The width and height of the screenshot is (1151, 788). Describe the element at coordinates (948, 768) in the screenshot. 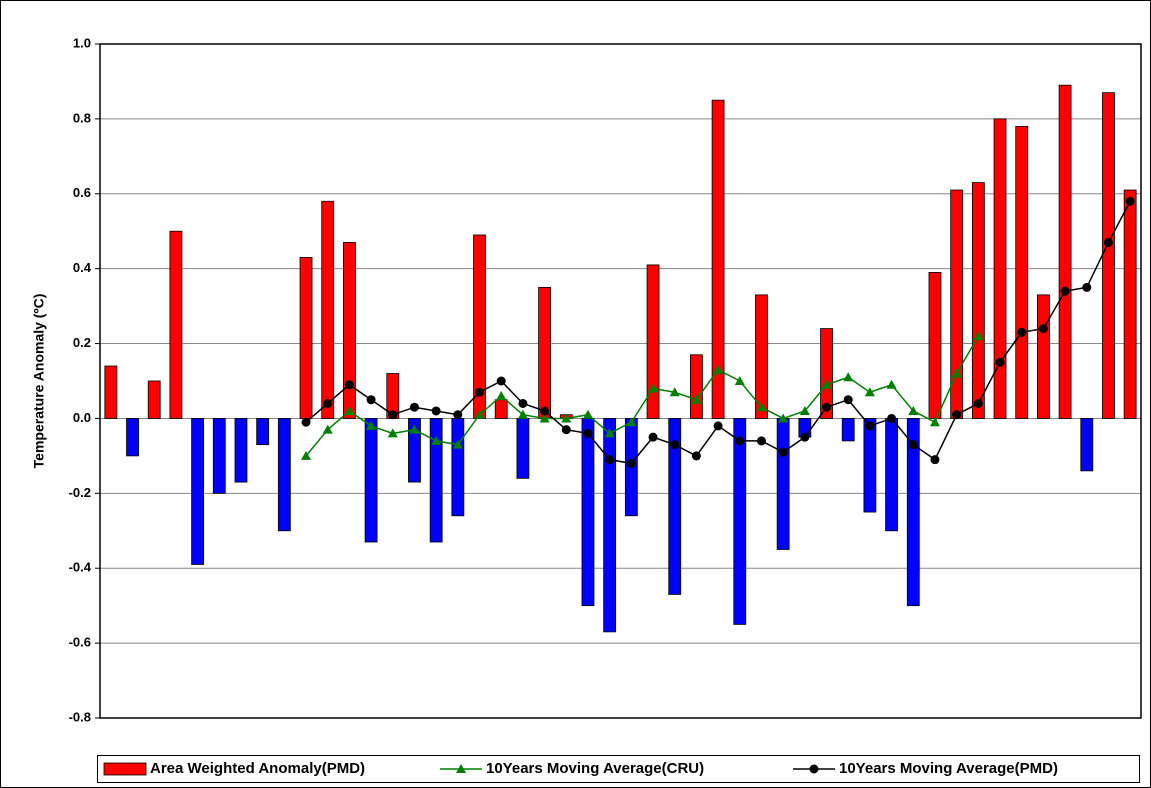

I see `legend-label: 10Years Moving Average(PMD)` at that location.